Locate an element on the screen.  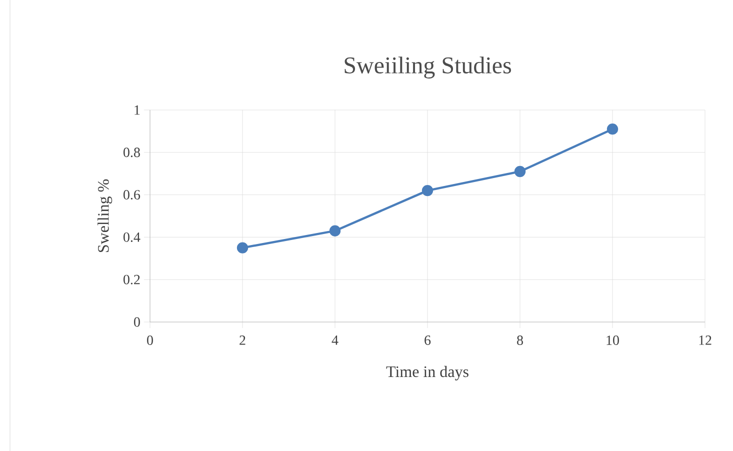
y-tick-label: 0.6 is located at coordinates (132, 195).